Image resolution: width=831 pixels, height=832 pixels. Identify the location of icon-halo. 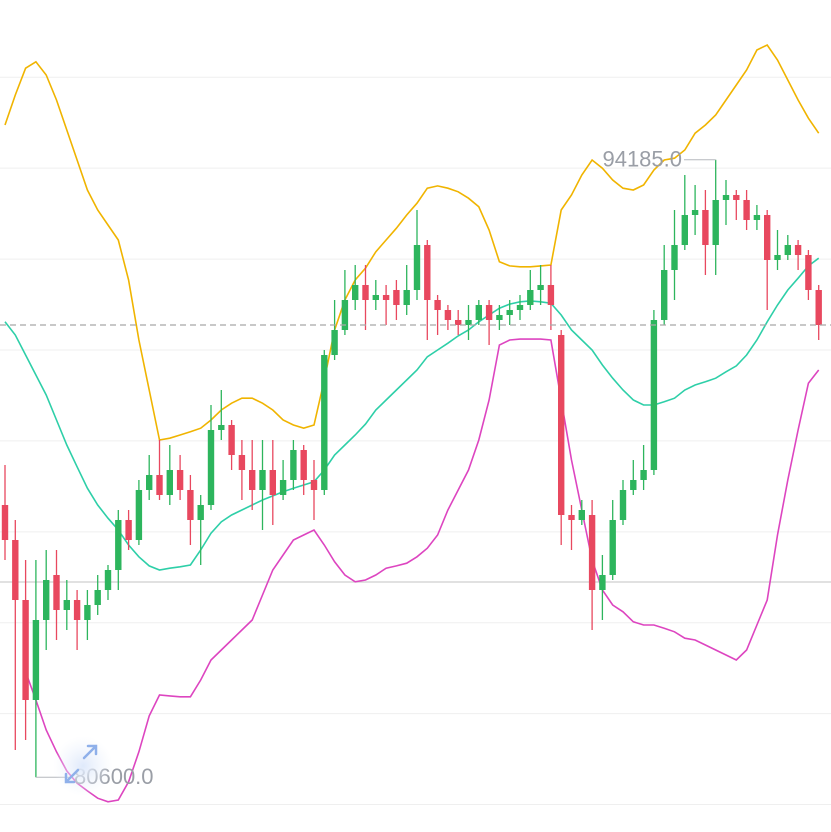
(83, 766).